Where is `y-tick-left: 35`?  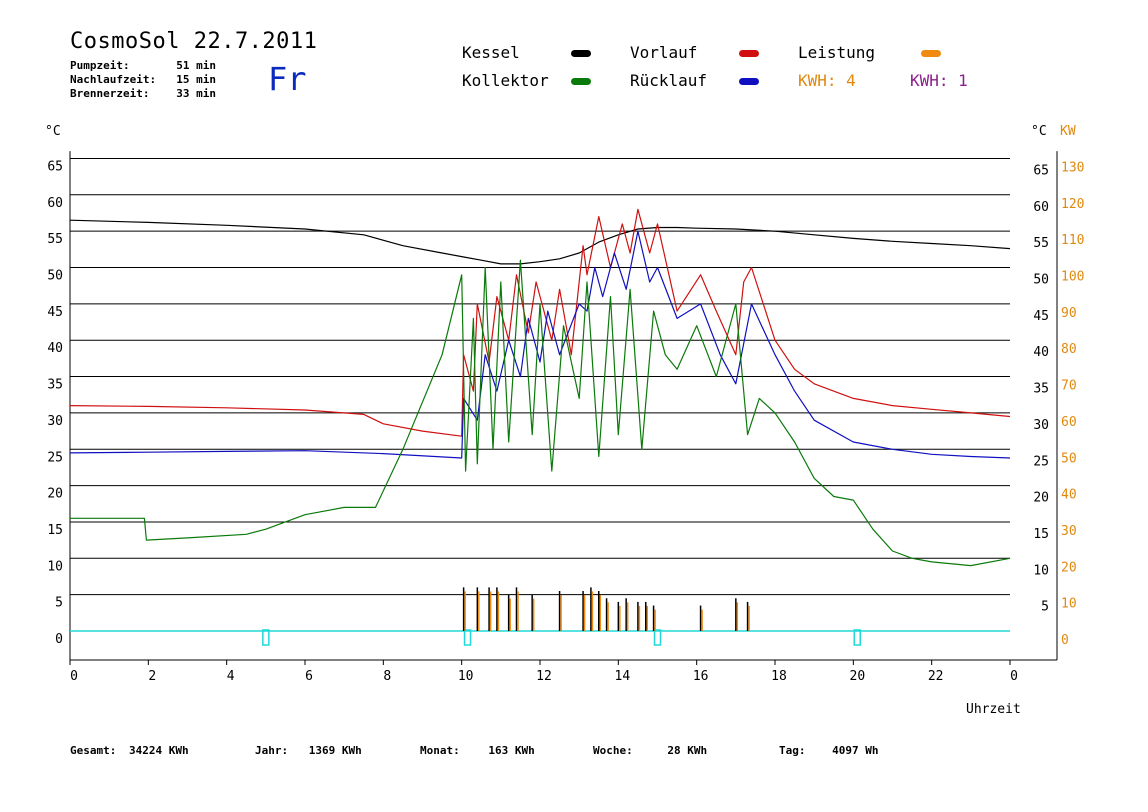
y-tick-left: 35 is located at coordinates (55, 385).